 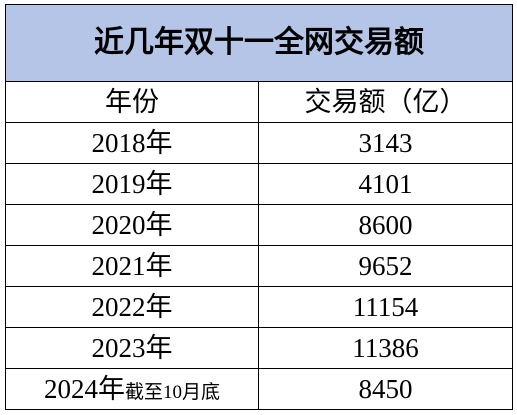 I want to click on table-row: 2024年截至10月底 8450, so click(x=259, y=389).